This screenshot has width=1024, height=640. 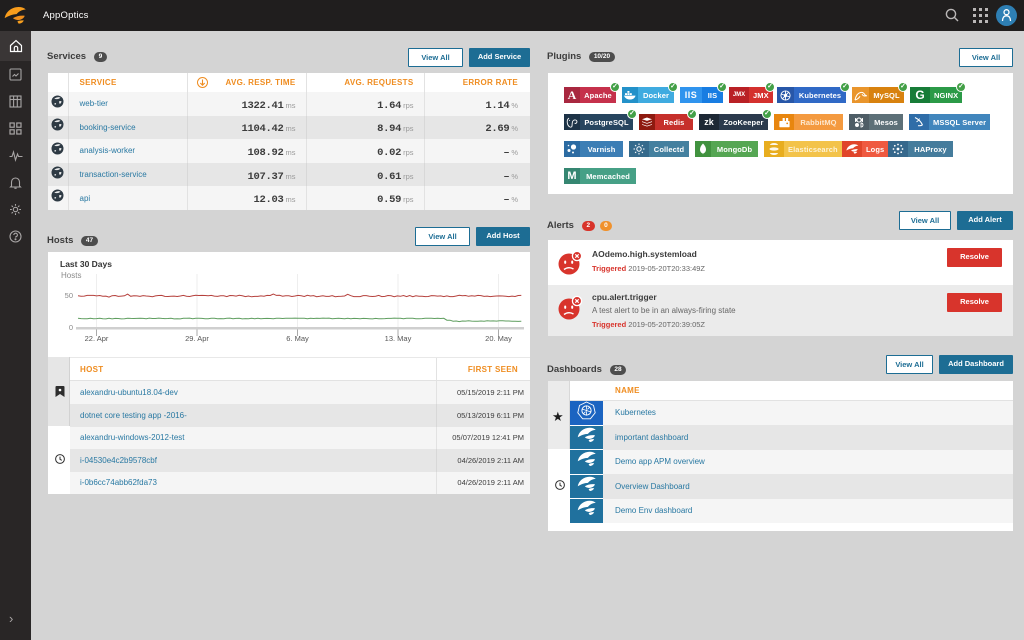 I want to click on svg-text: 20. May, so click(x=498, y=338).